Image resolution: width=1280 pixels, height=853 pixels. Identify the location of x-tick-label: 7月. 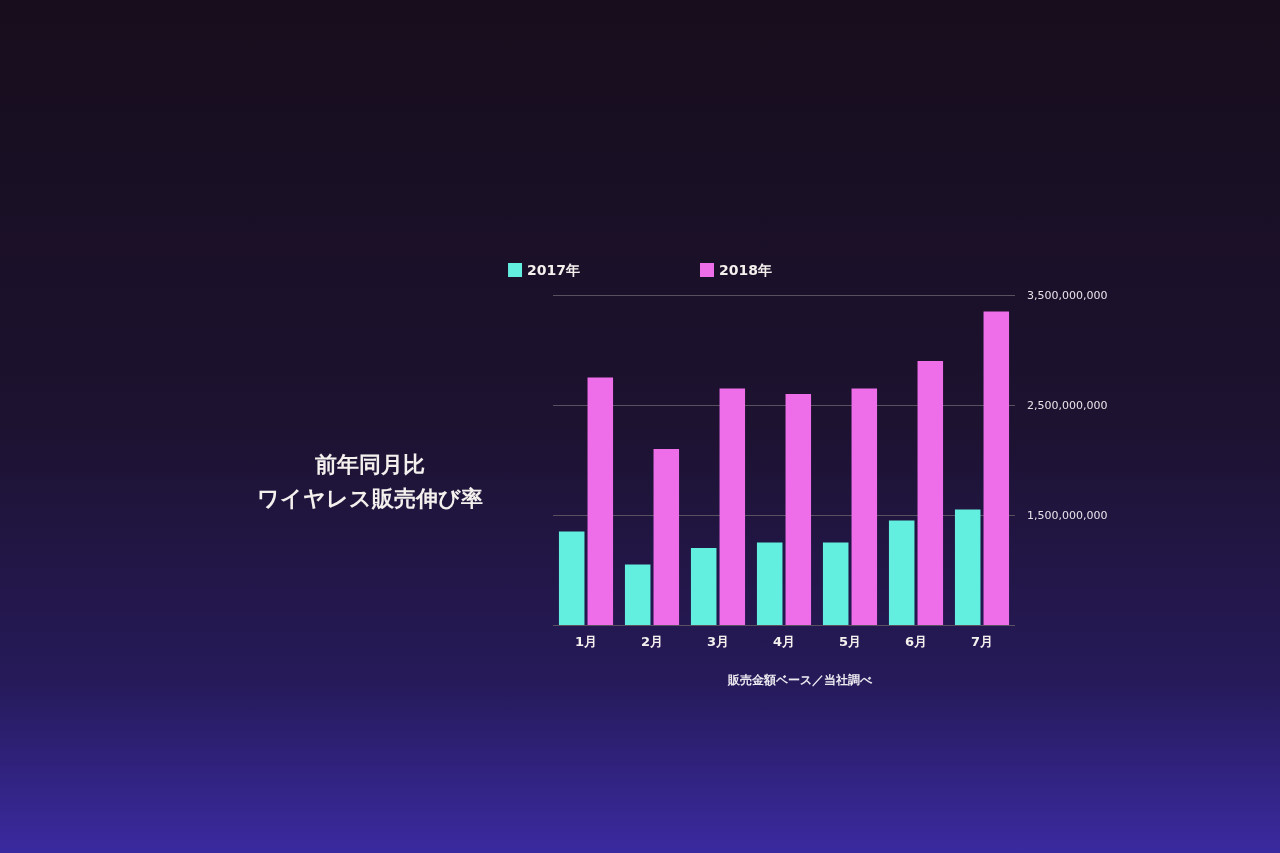
(982, 641).